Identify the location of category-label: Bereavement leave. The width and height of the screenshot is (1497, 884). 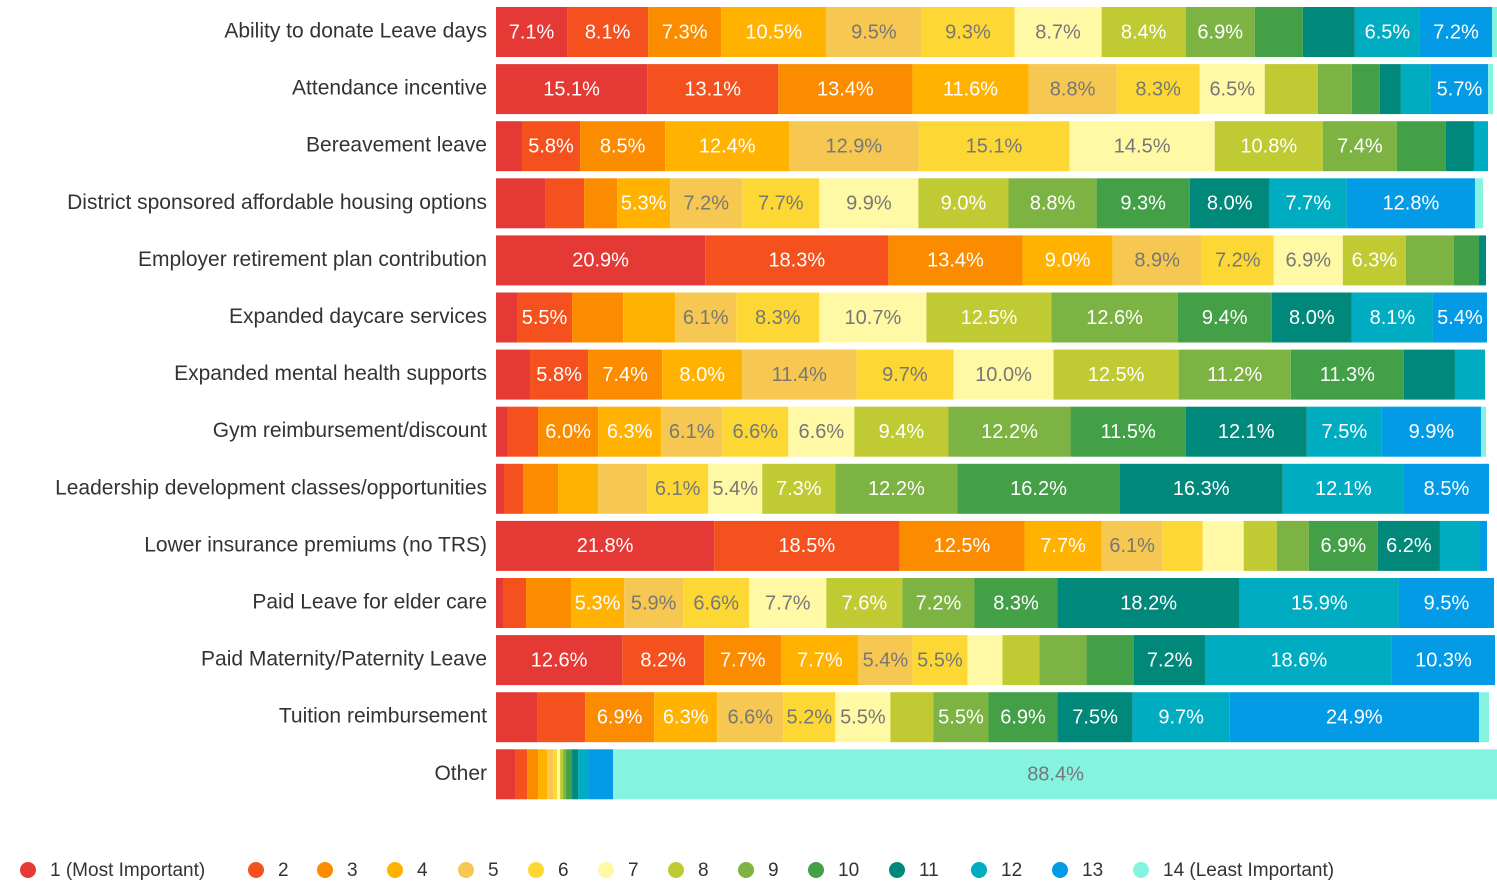
(396, 145).